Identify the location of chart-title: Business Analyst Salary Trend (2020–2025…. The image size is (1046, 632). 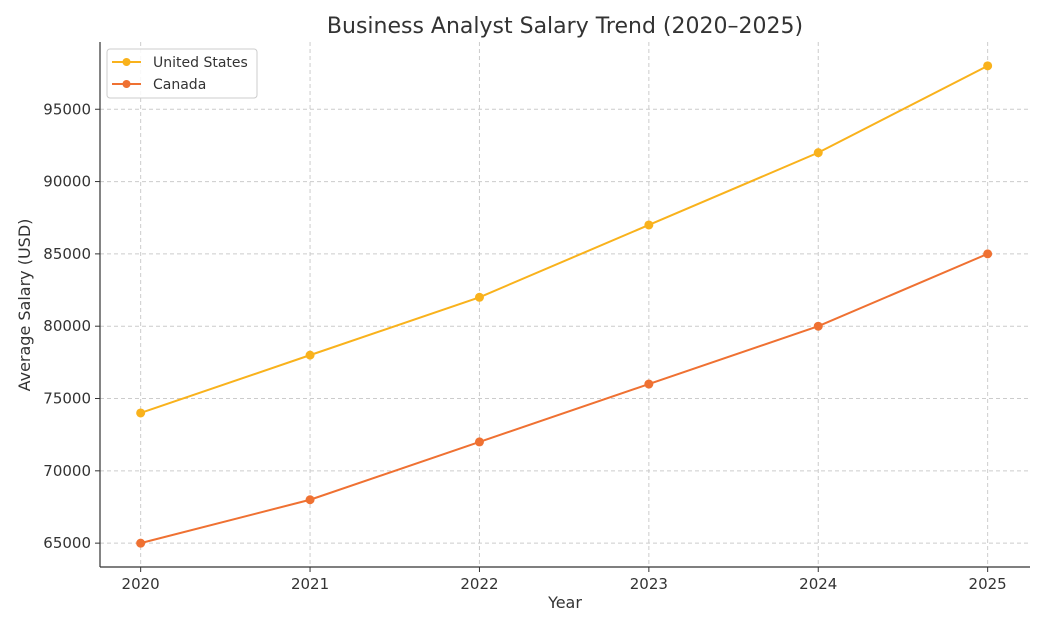
(565, 26).